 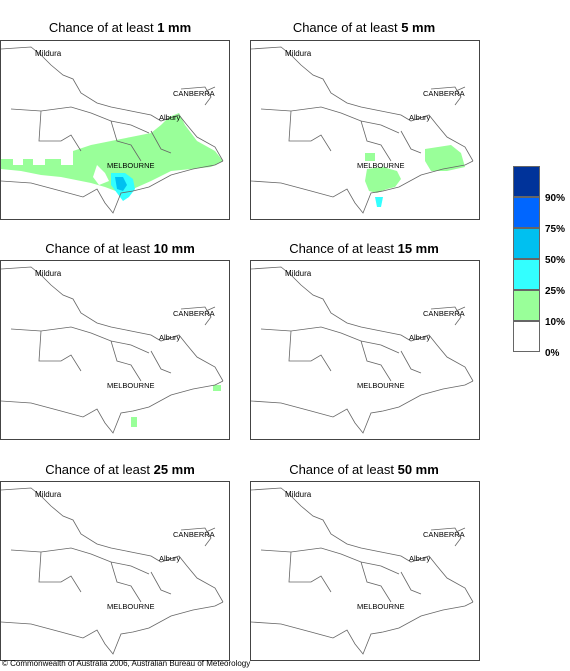 I want to click on legend-label-75: 75%, so click(x=555, y=229).